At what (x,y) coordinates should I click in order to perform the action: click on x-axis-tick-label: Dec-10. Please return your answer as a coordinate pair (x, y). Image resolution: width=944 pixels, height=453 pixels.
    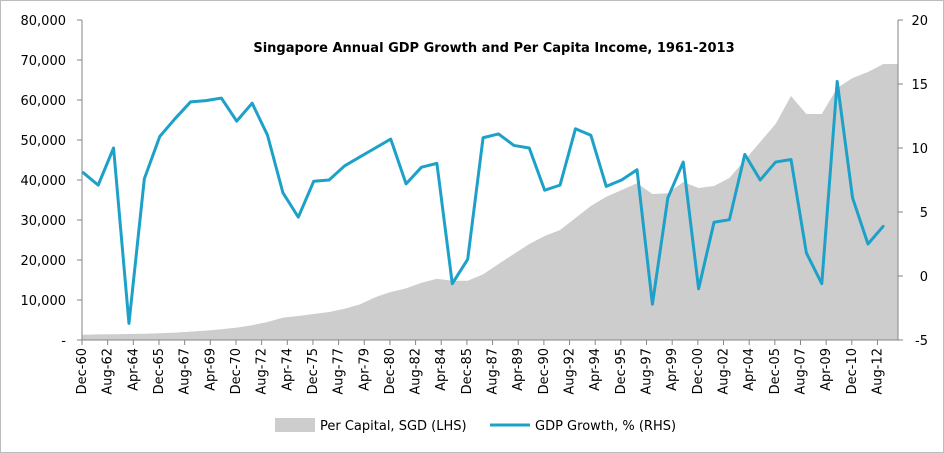
    Looking at the image, I should click on (852, 371).